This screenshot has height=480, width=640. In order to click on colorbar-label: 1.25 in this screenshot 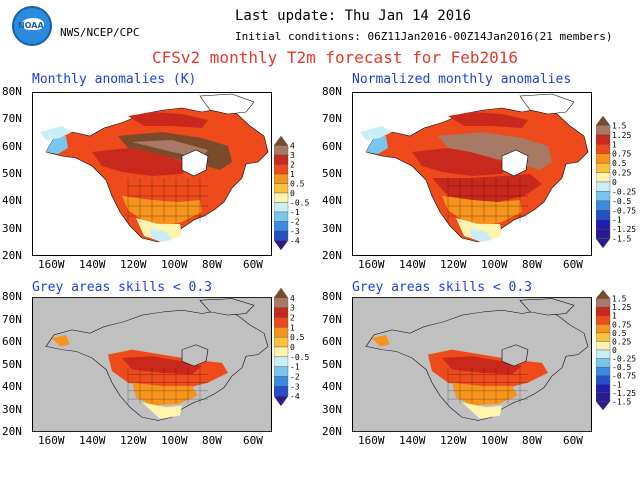, I will do `click(621, 307)`.